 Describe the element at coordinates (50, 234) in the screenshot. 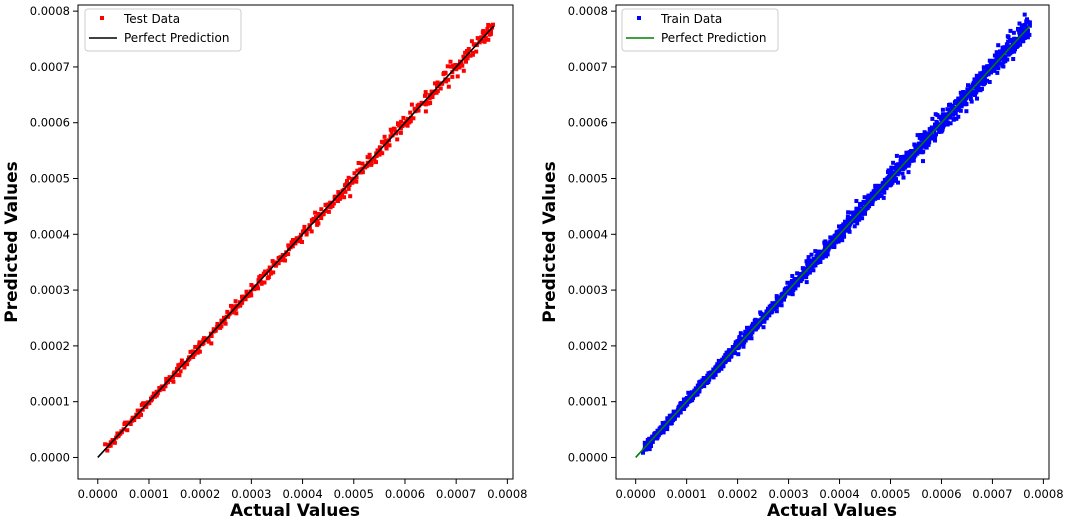

I see `y-tick-label: 0.0004` at that location.